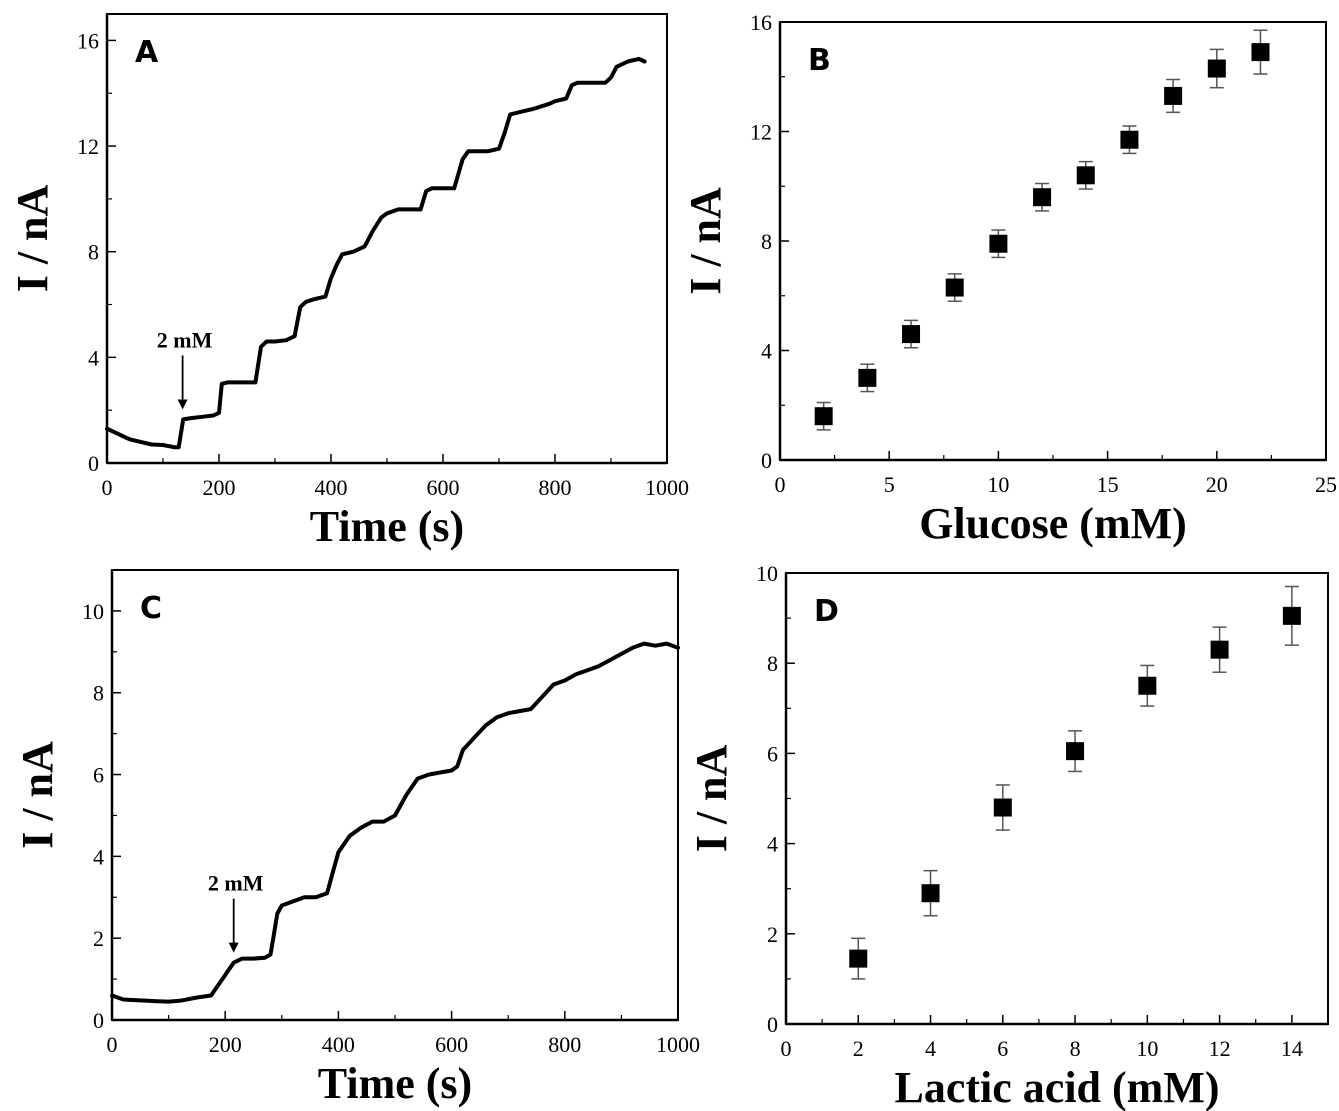  I want to click on y-tick-label-b: 12, so click(761, 132).